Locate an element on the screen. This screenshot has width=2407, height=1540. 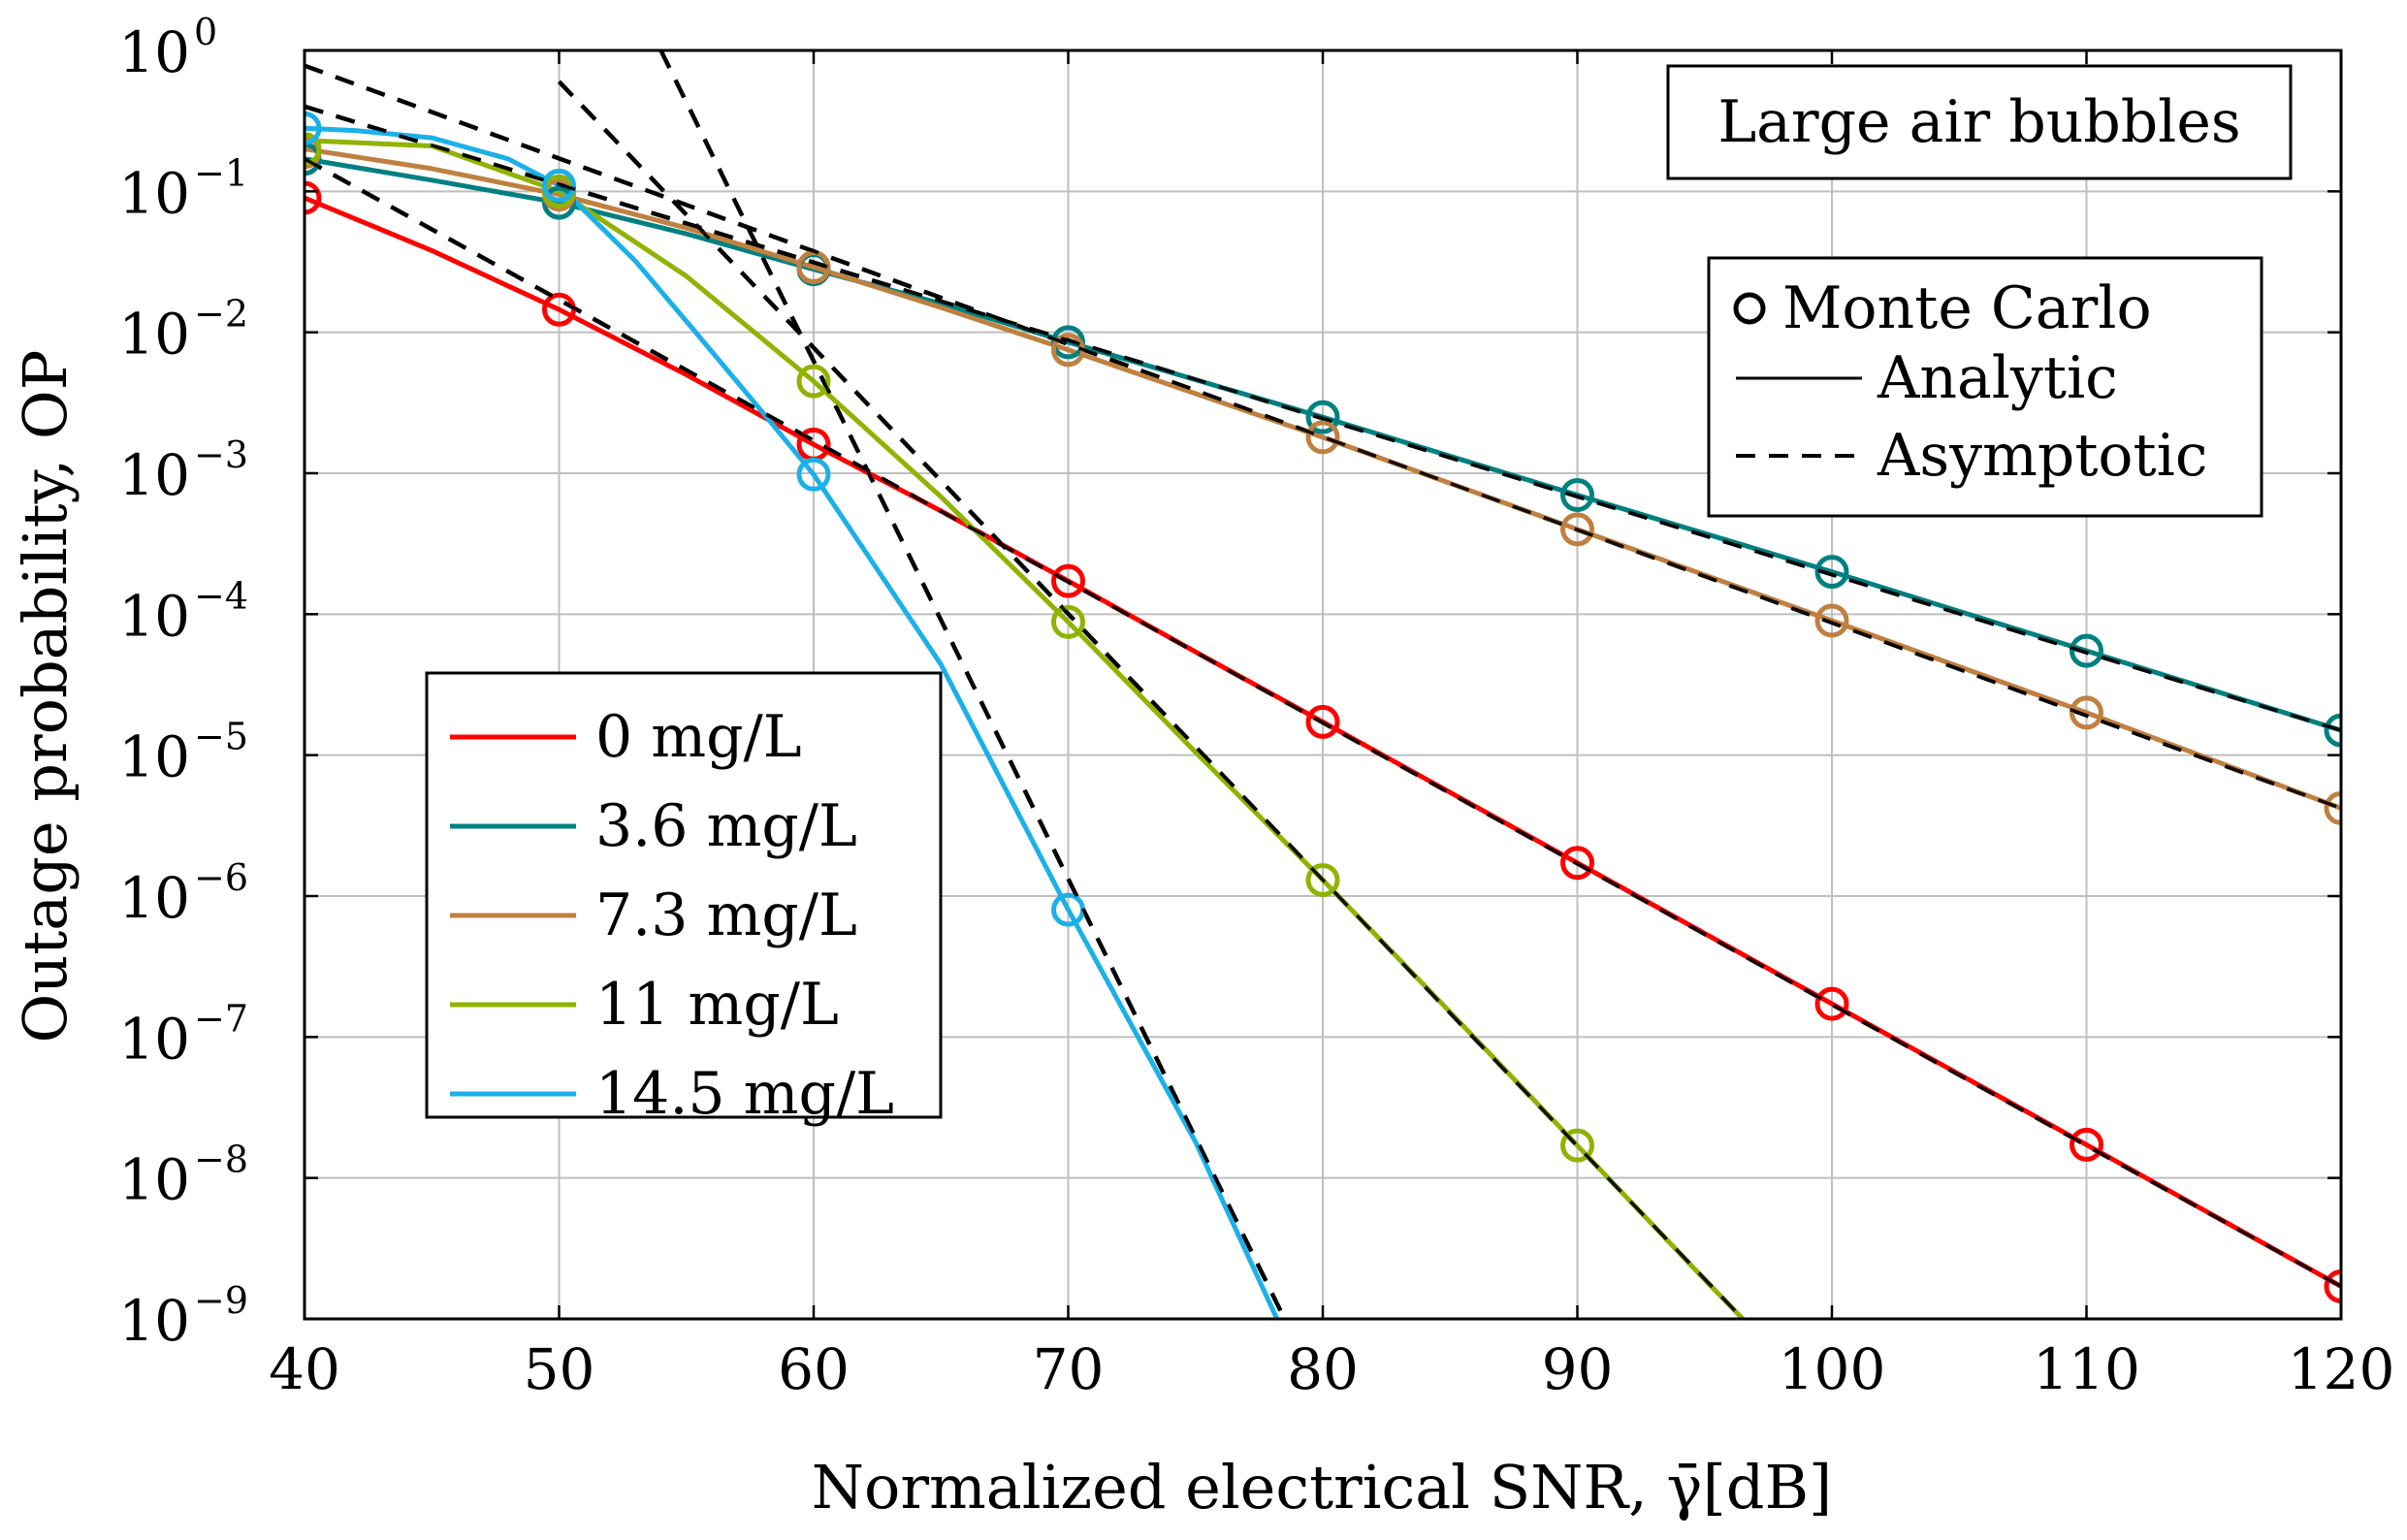
y-tick-exponent: −6 is located at coordinates (221, 878).